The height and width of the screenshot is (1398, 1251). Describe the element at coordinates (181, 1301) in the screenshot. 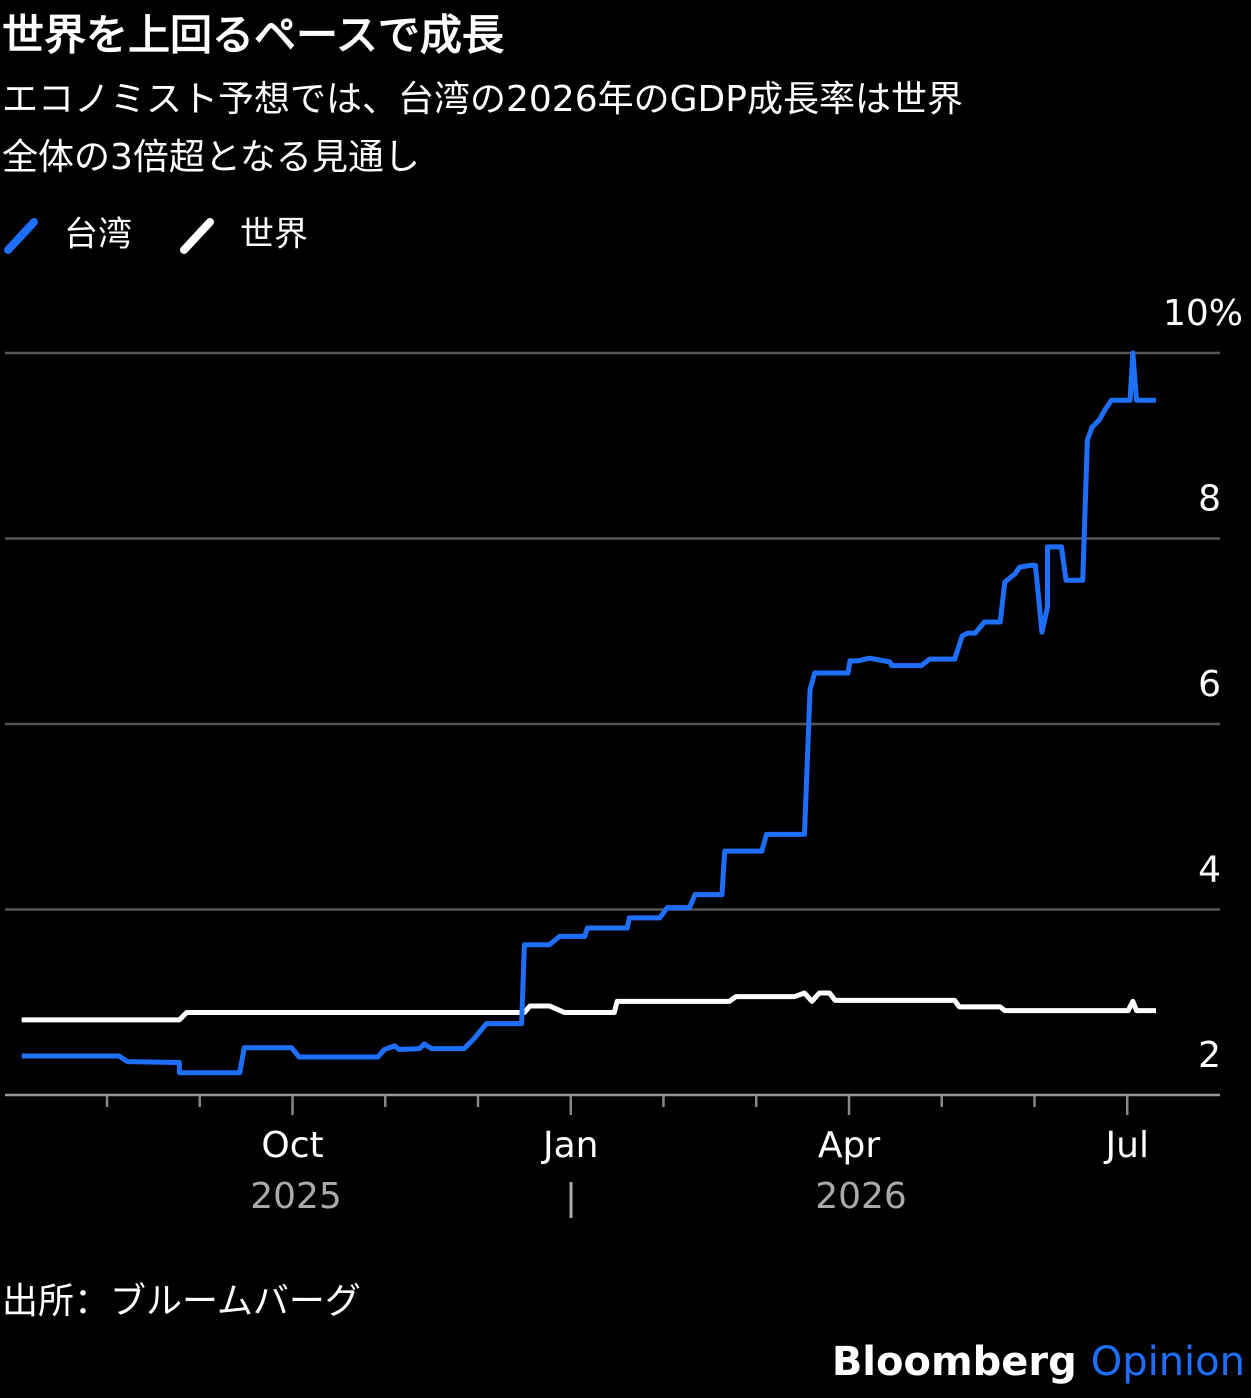

I see `source: 出所：ブルームバーグ` at that location.